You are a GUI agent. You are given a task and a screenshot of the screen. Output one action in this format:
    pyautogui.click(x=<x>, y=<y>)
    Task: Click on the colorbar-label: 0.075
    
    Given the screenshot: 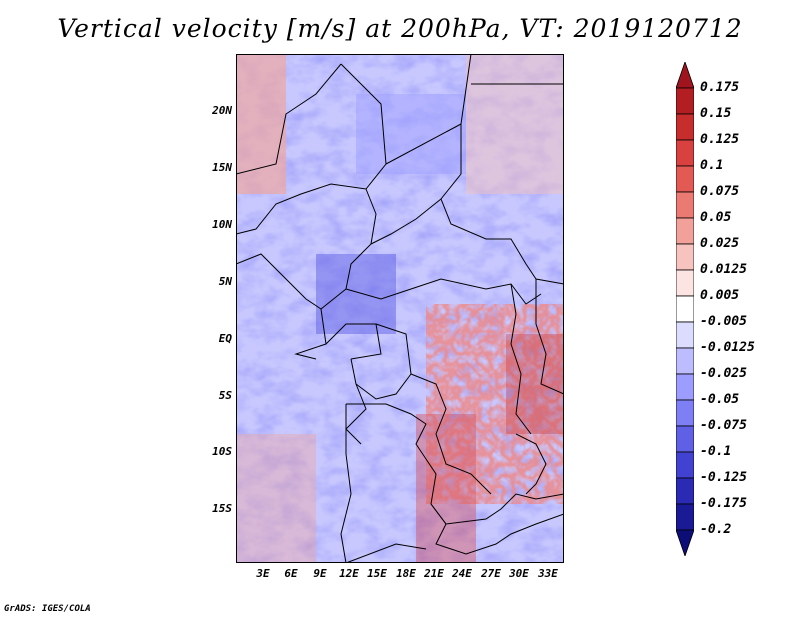 What is the action you would take?
    pyautogui.click(x=720, y=191)
    